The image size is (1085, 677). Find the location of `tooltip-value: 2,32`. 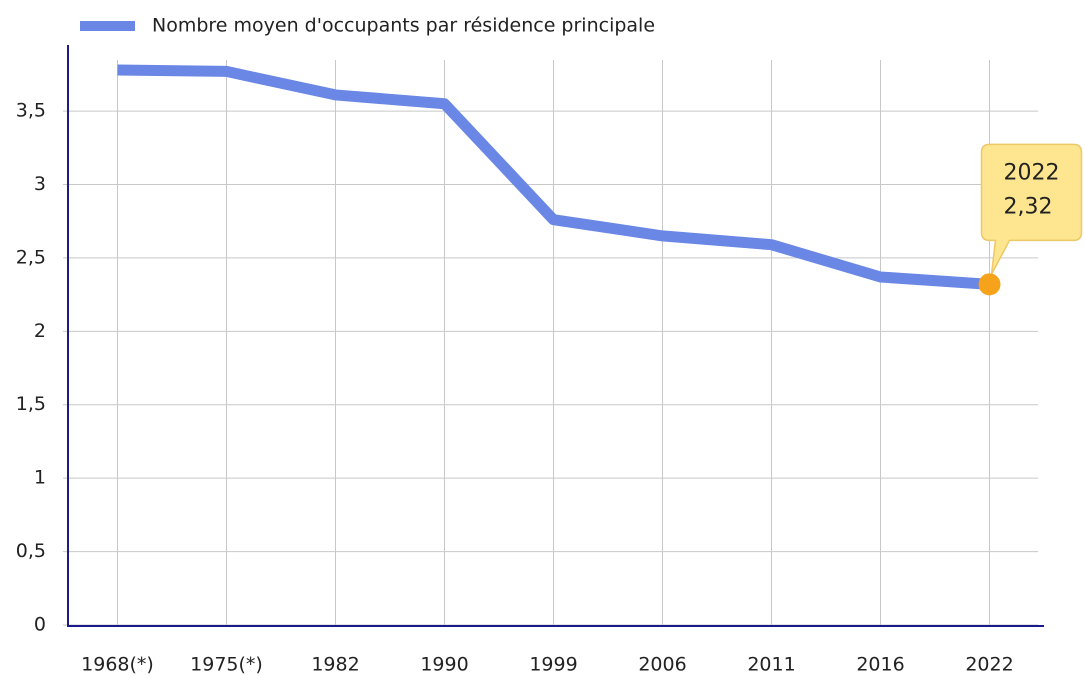

tooltip-value: 2,32 is located at coordinates (1028, 206).